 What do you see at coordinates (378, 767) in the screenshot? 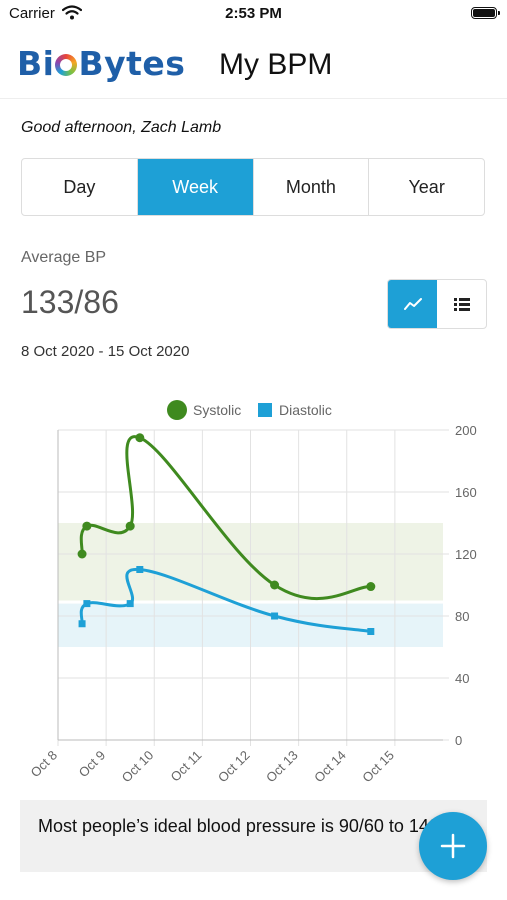
I see `x-tick-label: Oct 15` at bounding box center [378, 767].